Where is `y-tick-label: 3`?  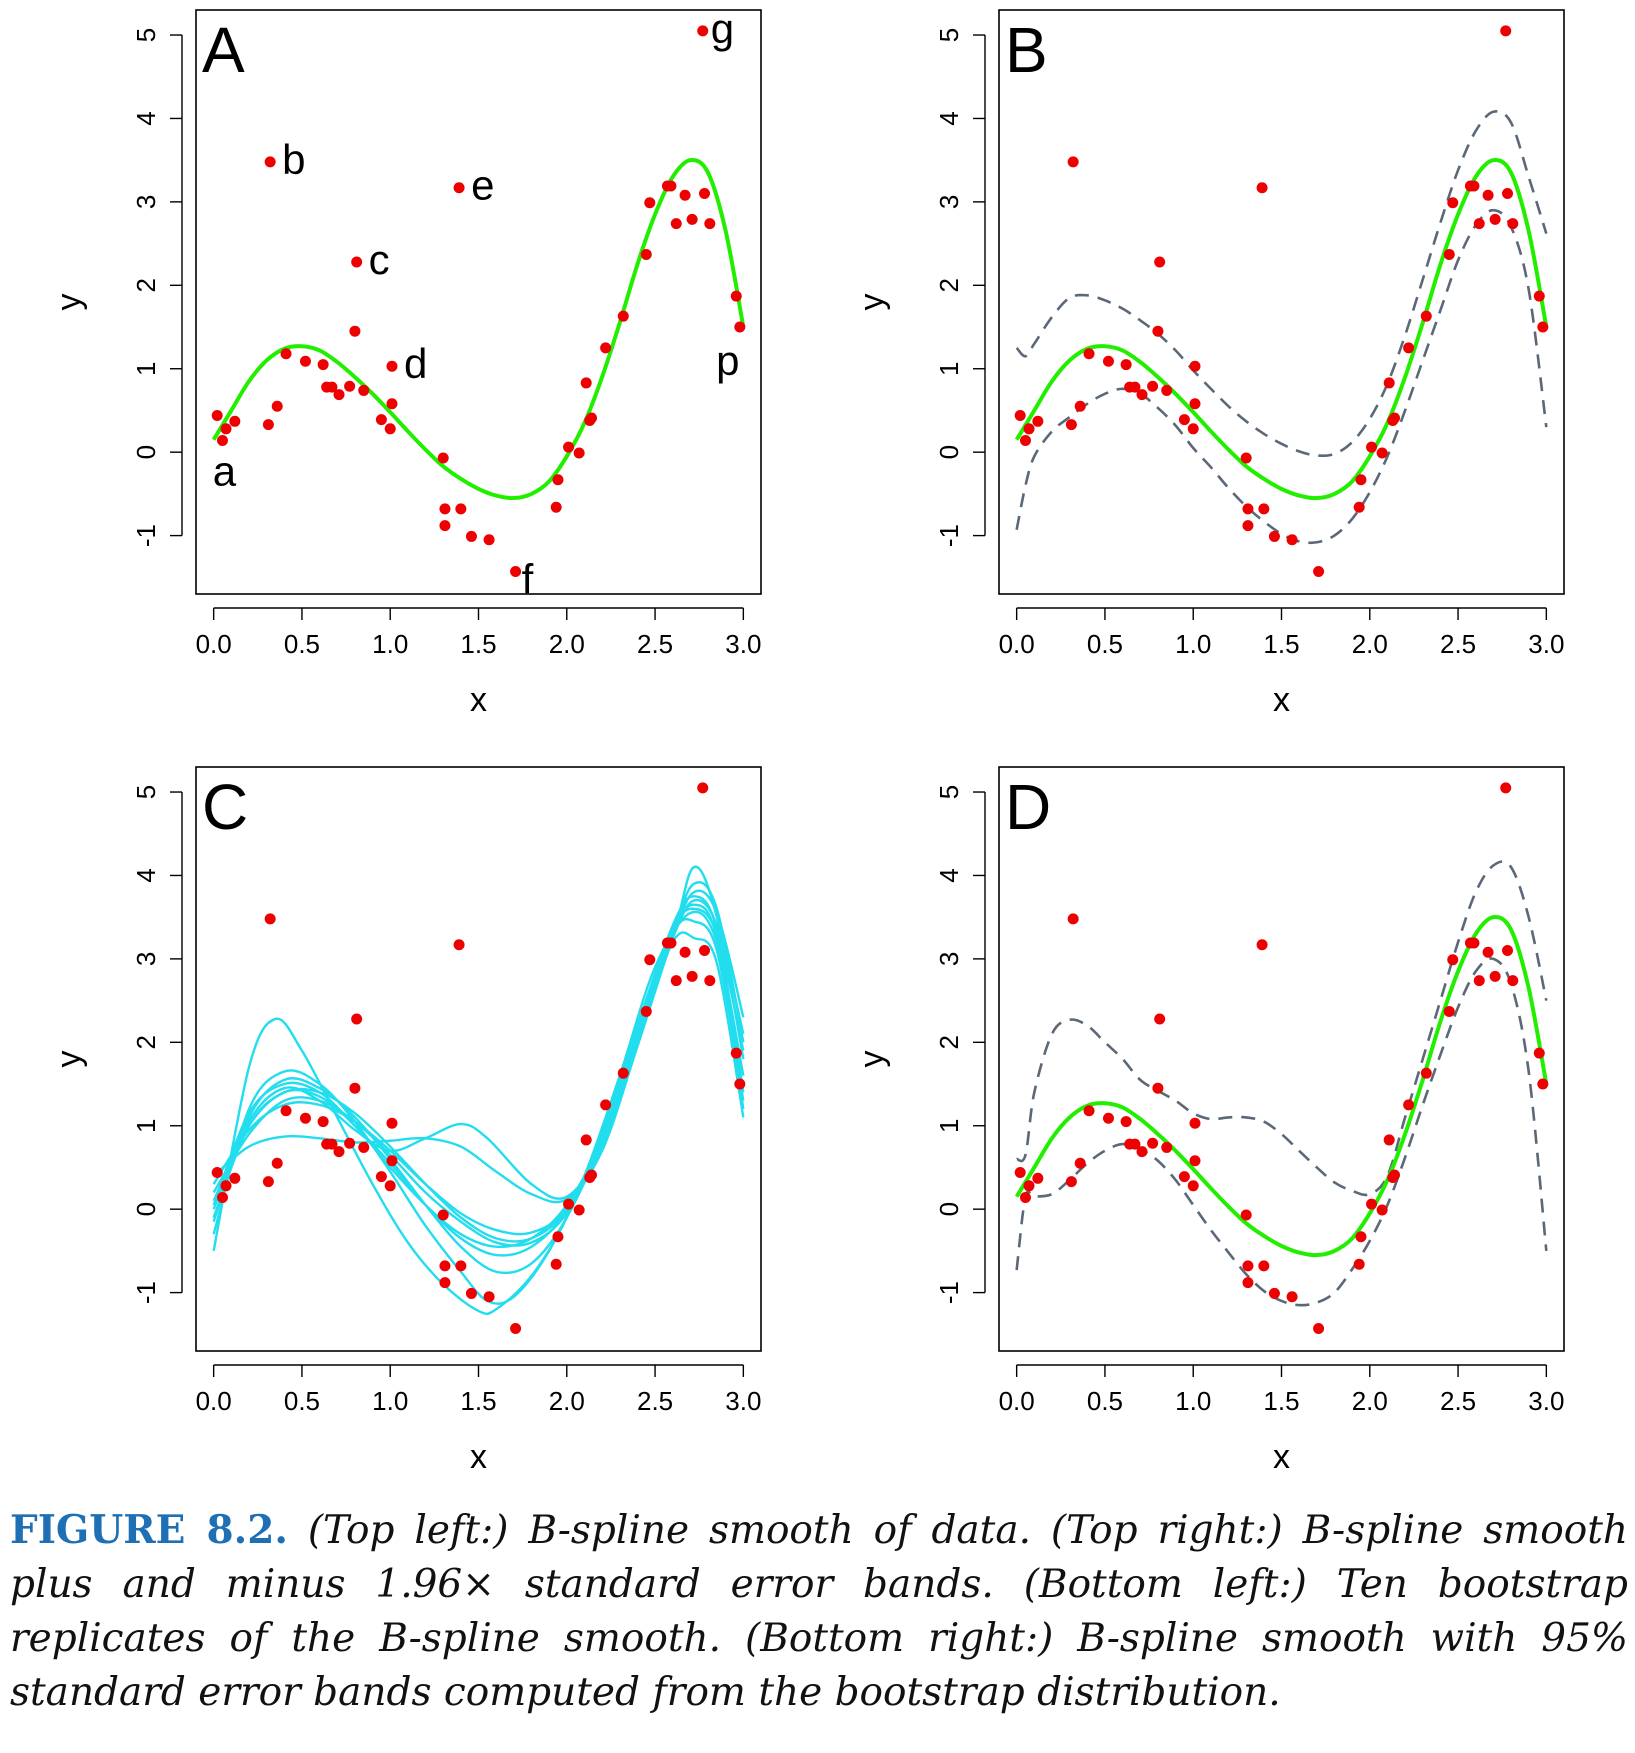 y-tick-label: 3 is located at coordinates (146, 202).